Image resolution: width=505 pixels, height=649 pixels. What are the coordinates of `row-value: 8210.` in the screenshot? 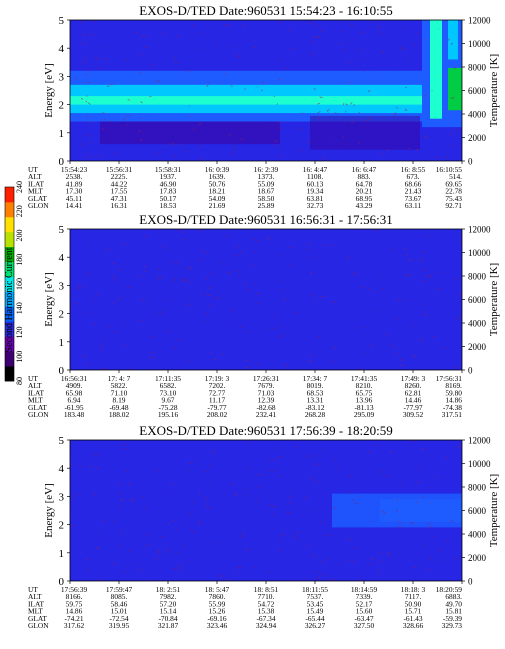 It's located at (364, 385).